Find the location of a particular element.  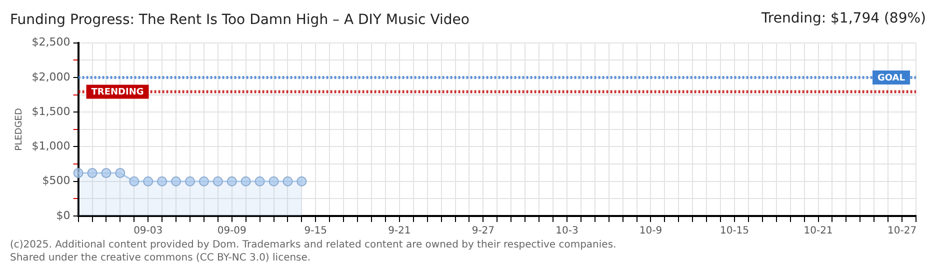

y-tick-label: $500 is located at coordinates (56, 181).